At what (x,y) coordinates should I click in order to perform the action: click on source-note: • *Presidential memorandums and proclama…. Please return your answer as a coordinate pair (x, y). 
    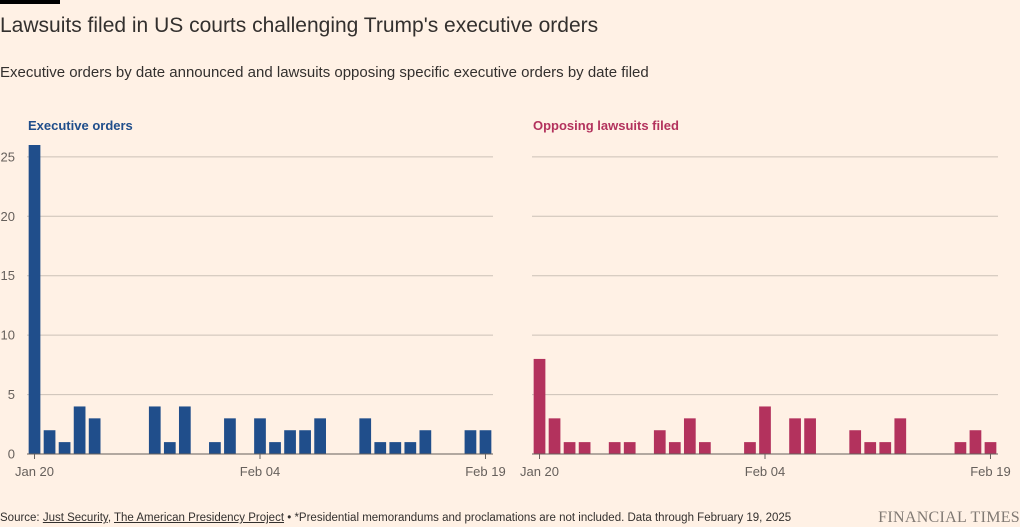
    Looking at the image, I should click on (538, 518).